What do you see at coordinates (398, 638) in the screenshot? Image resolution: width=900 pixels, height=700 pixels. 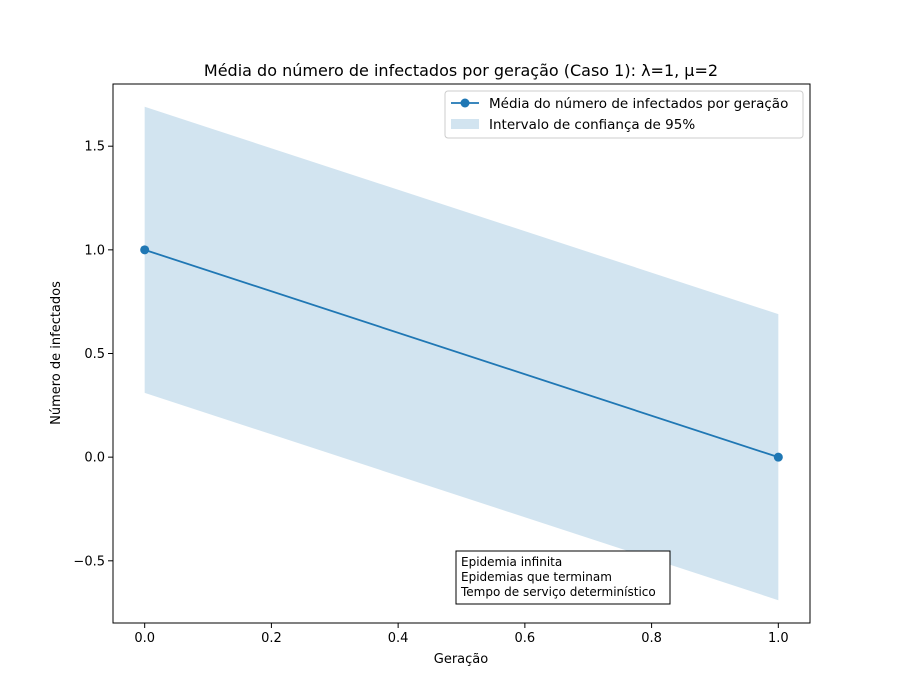 I see `x-tick-label: 0.4` at bounding box center [398, 638].